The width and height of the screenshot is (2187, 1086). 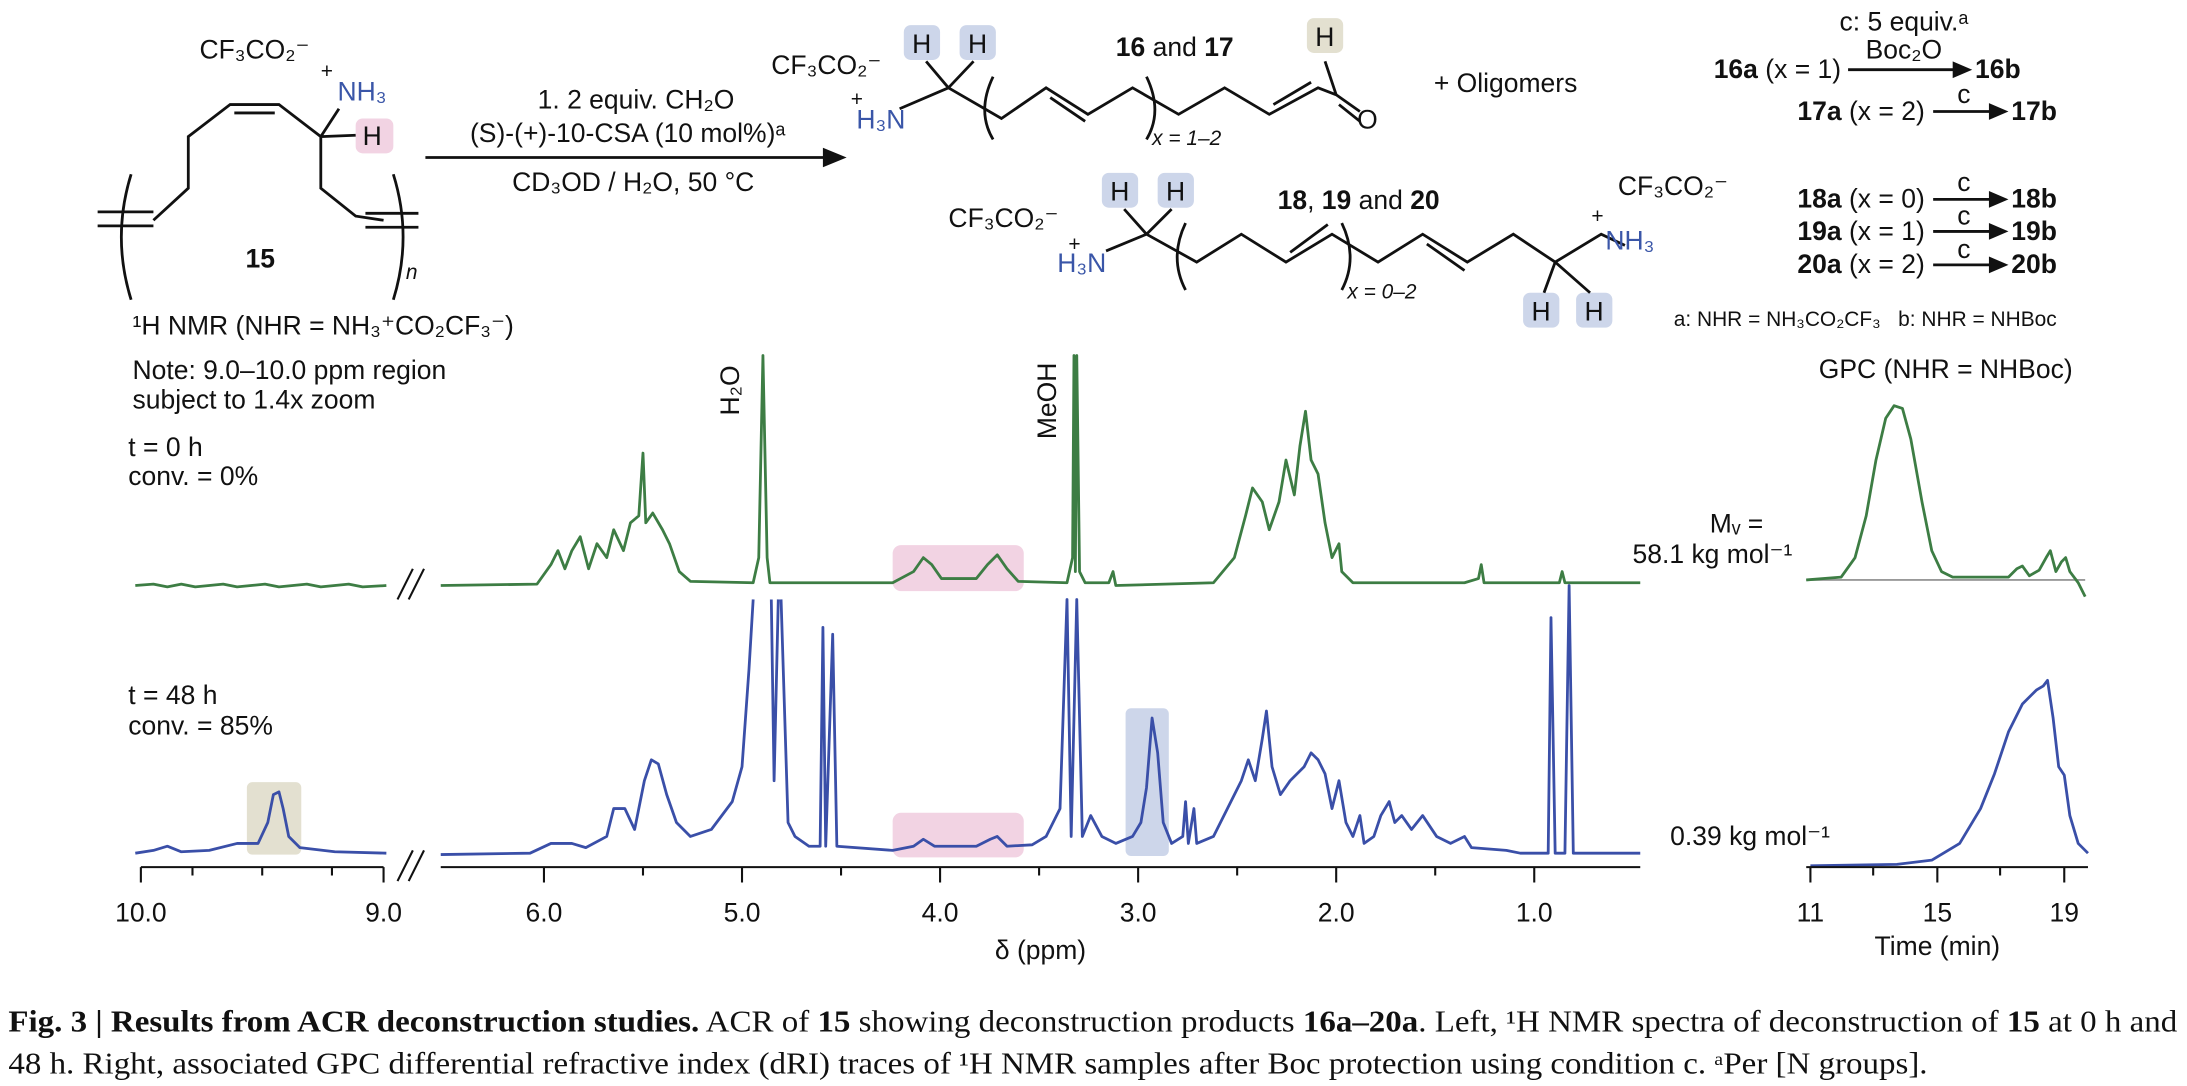 I want to click on x-tick-label: 1.0, so click(x=1534, y=913).